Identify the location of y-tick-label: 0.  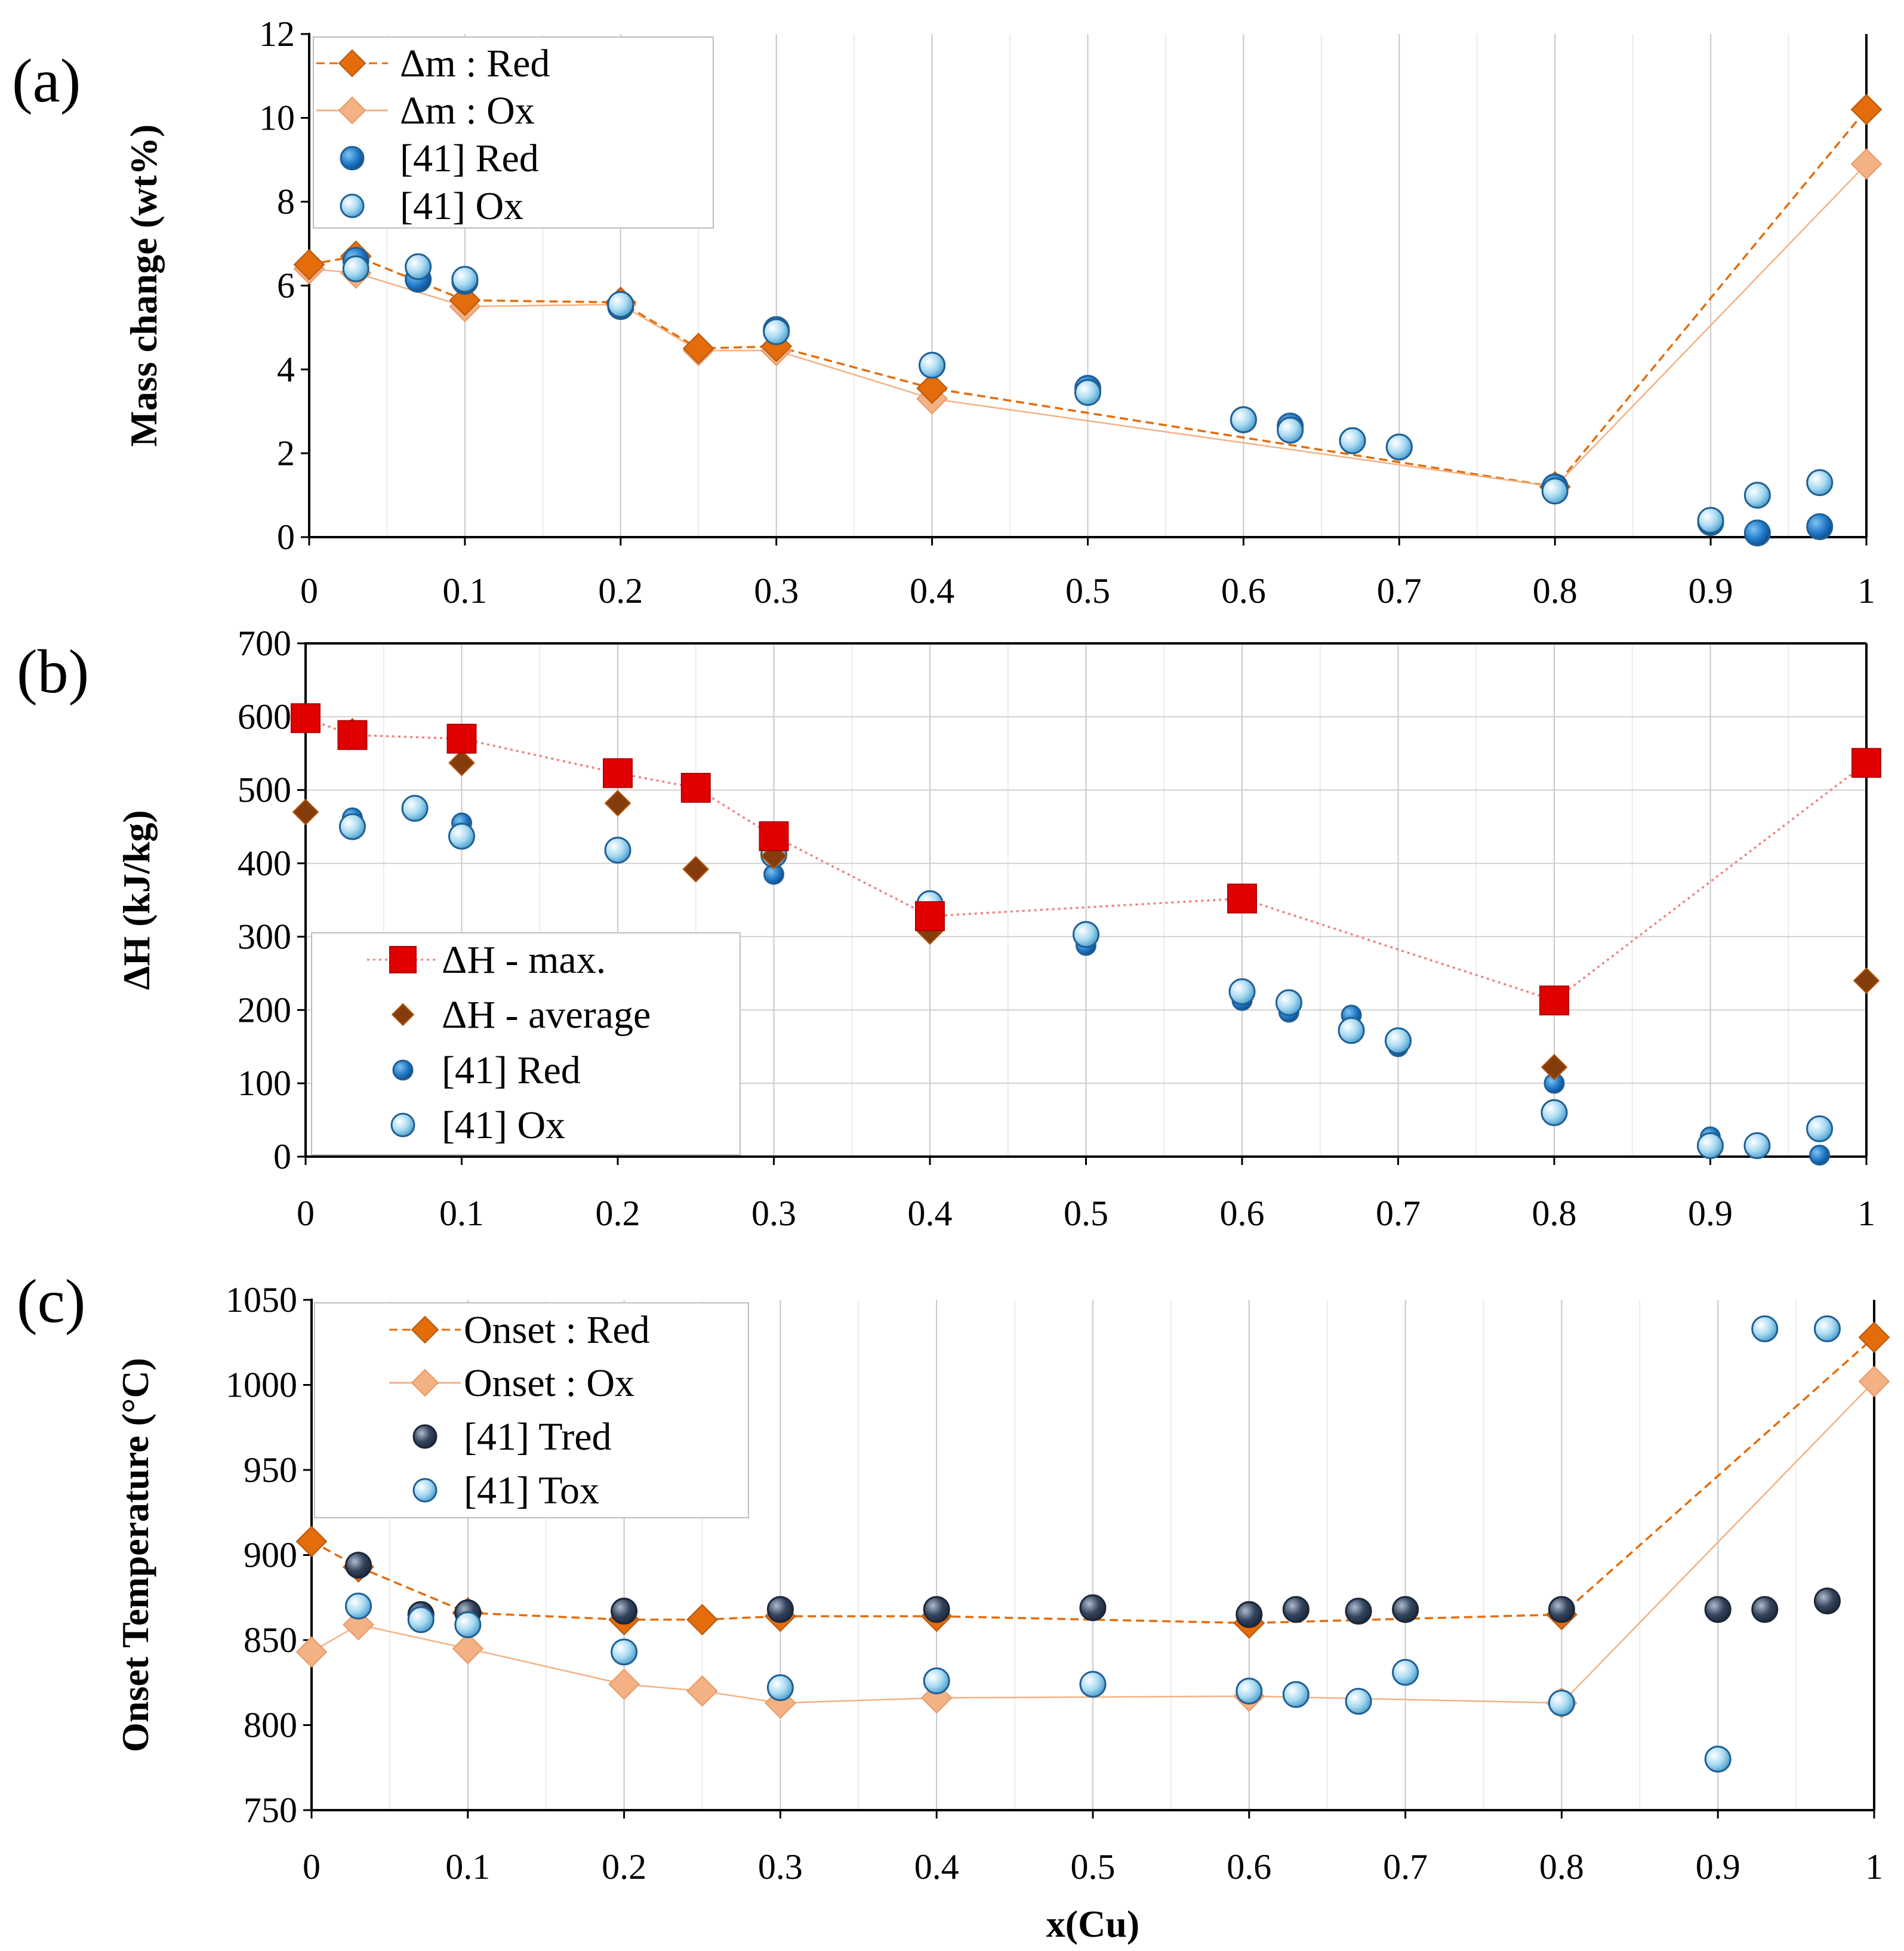
(286, 537).